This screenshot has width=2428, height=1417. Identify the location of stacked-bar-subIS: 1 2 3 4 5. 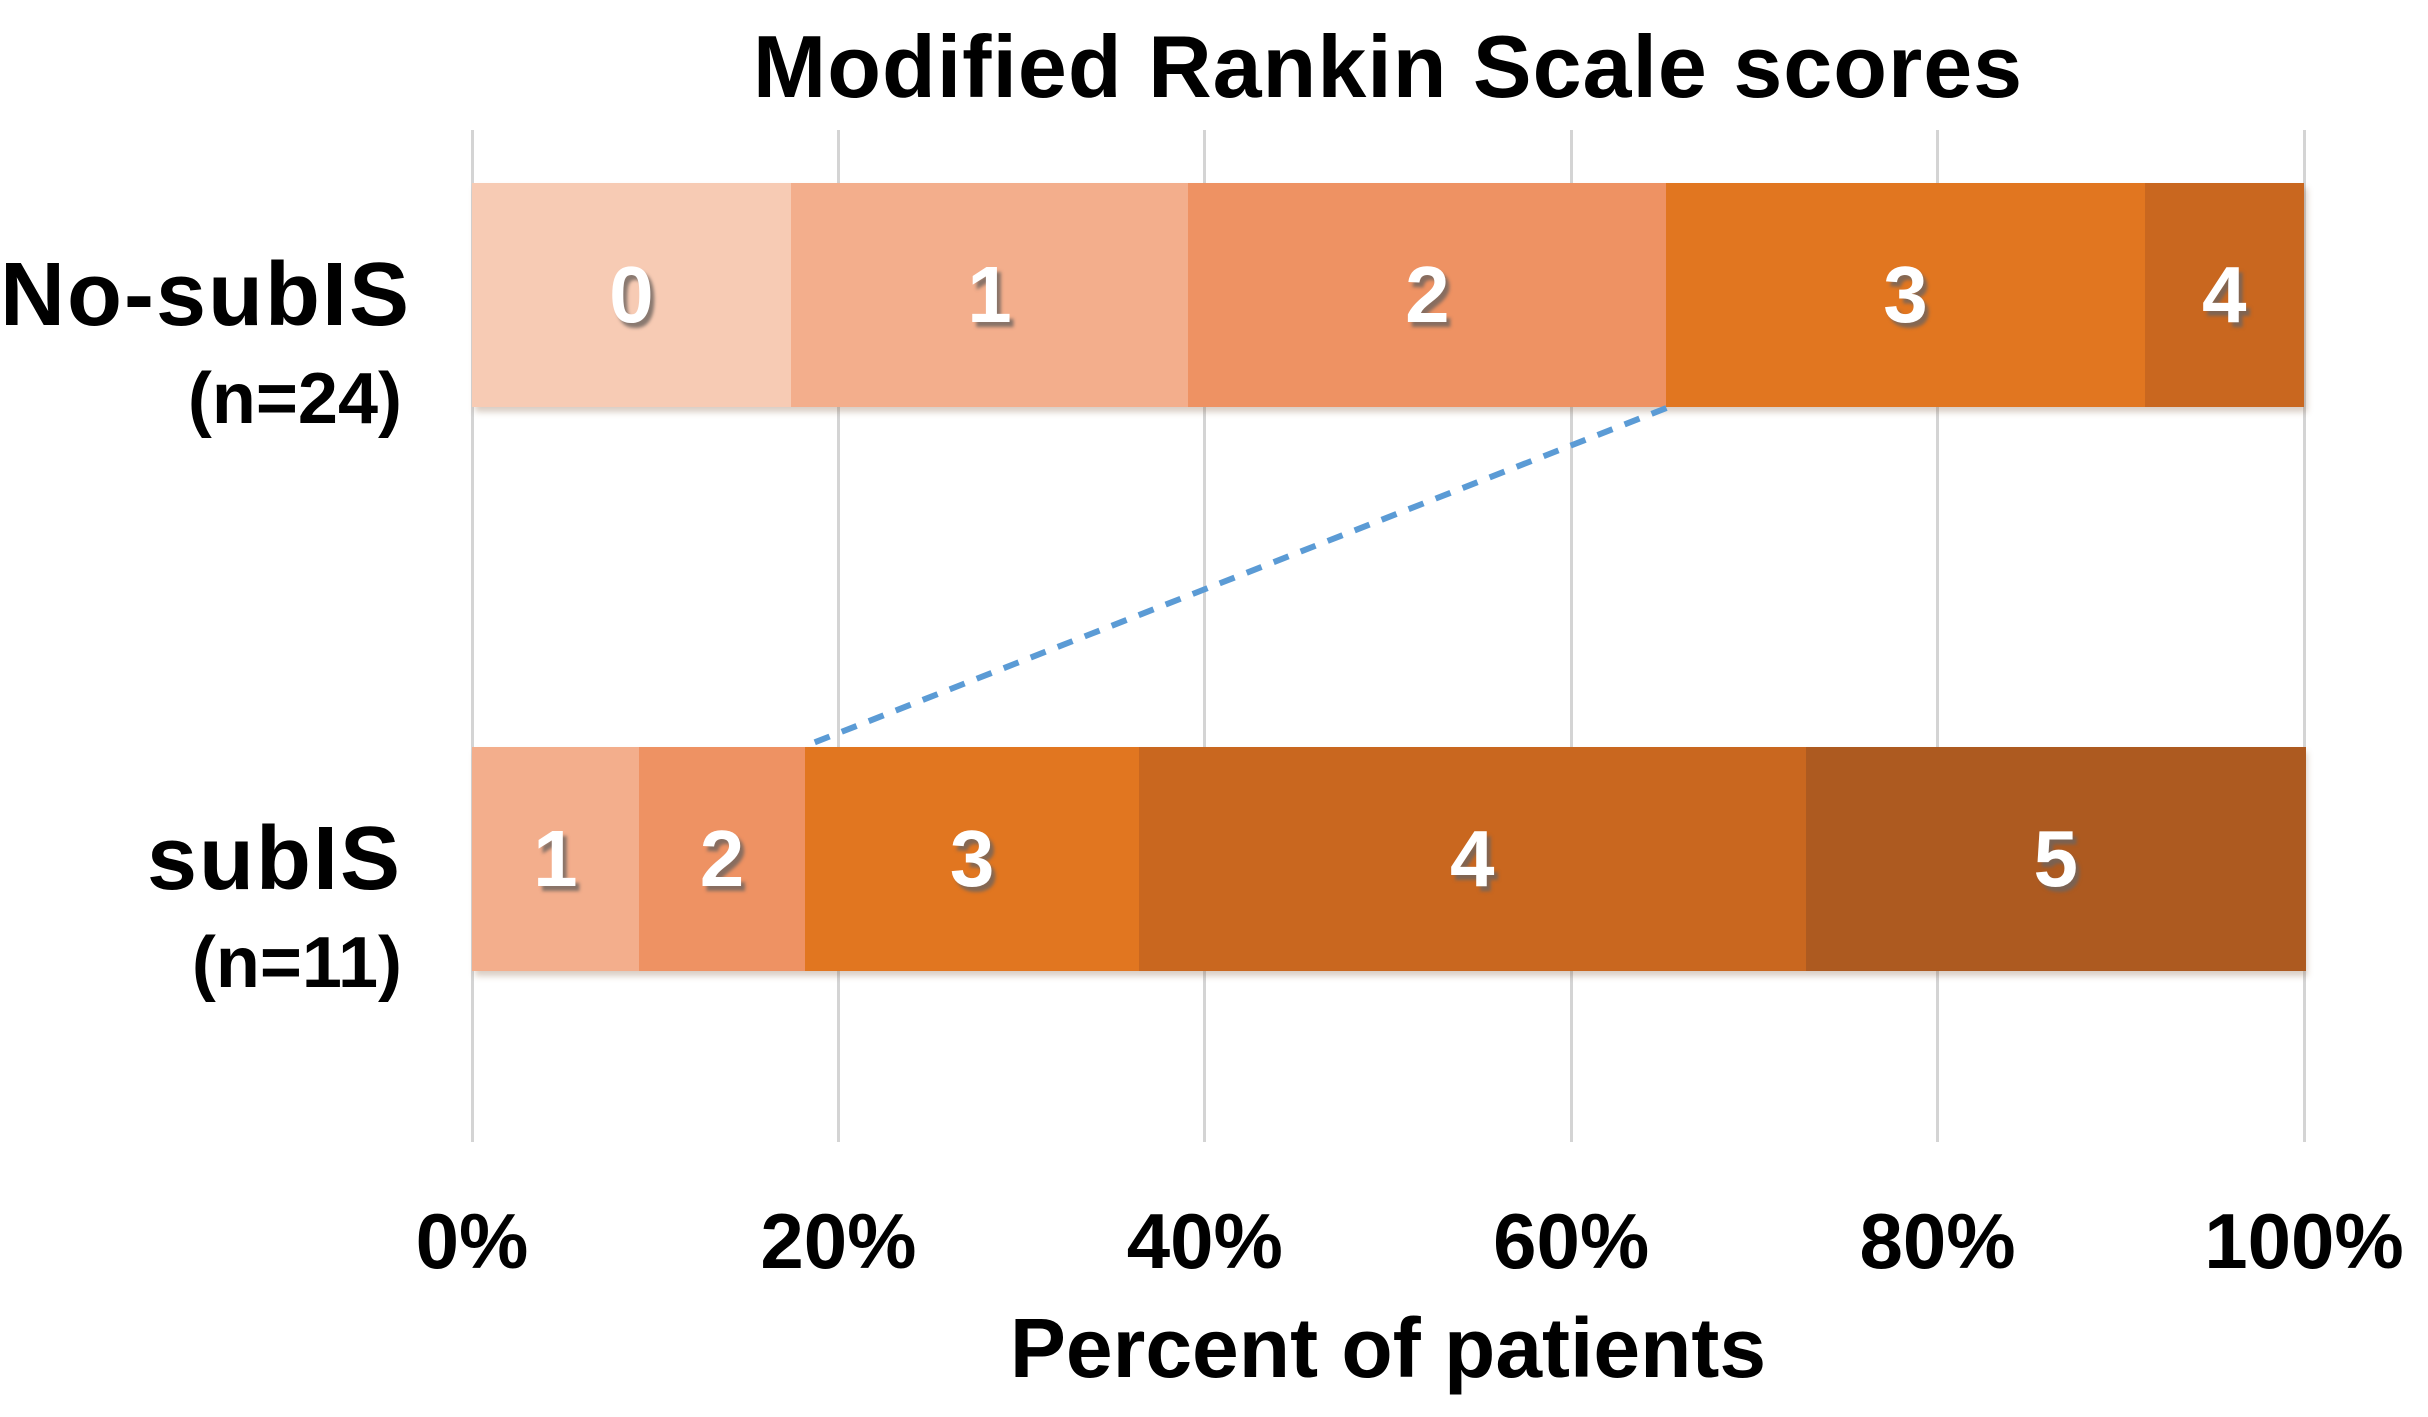
(1389, 859).